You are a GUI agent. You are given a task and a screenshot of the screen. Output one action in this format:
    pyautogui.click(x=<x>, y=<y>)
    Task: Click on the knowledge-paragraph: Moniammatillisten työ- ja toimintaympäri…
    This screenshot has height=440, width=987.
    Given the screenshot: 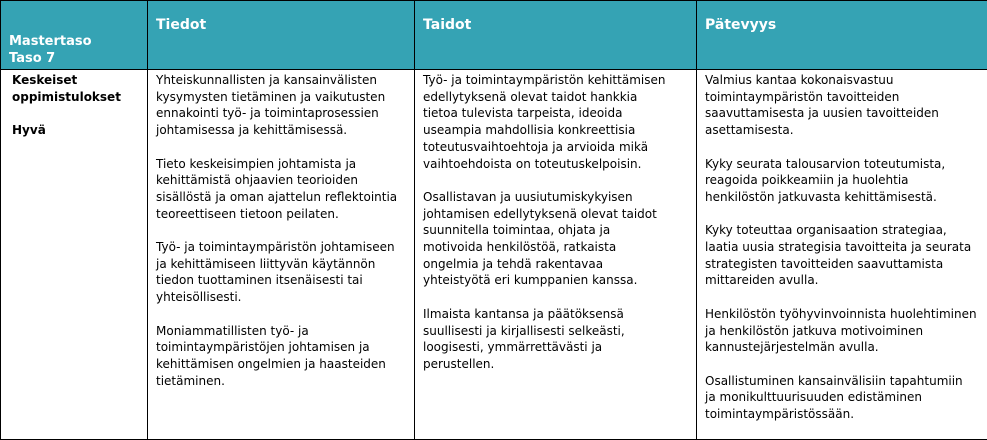 What is the action you would take?
    pyautogui.click(x=281, y=356)
    